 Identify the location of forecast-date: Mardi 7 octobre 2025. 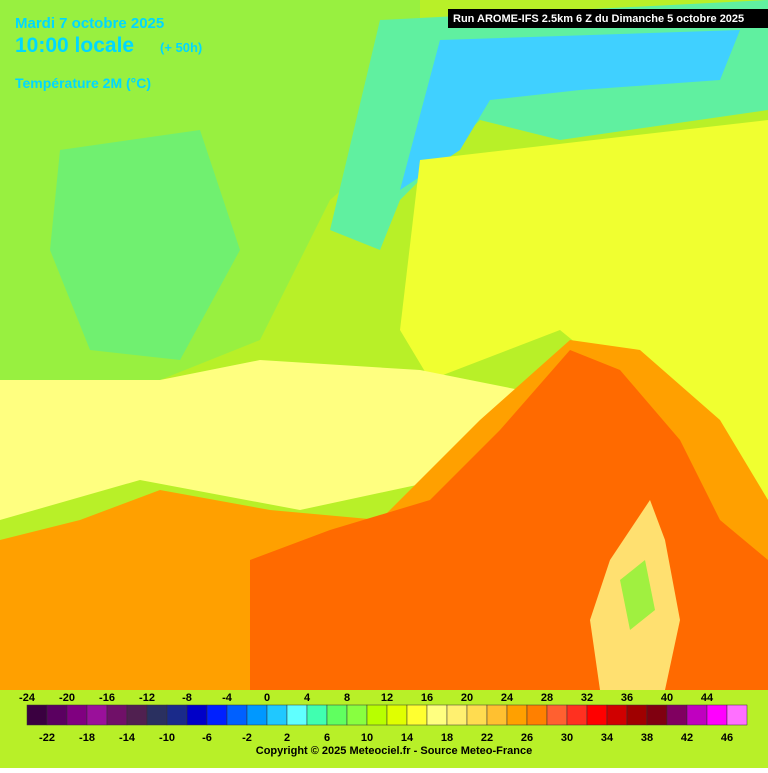
(89, 23).